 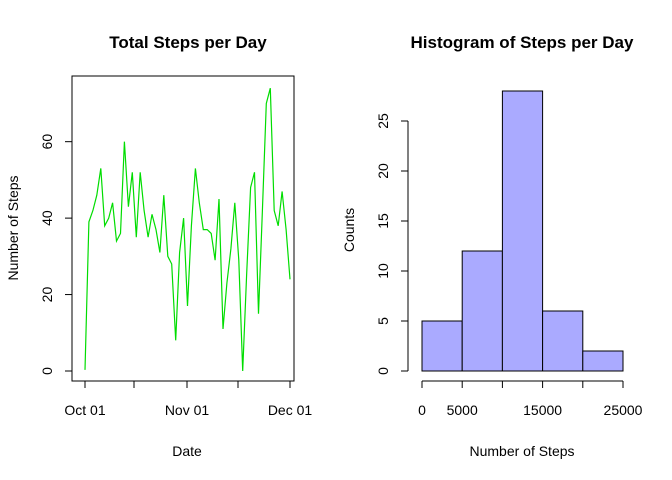 What do you see at coordinates (392, 244) in the screenshot?
I see `histogram-y-axis: 0 5 10 15 20 25` at bounding box center [392, 244].